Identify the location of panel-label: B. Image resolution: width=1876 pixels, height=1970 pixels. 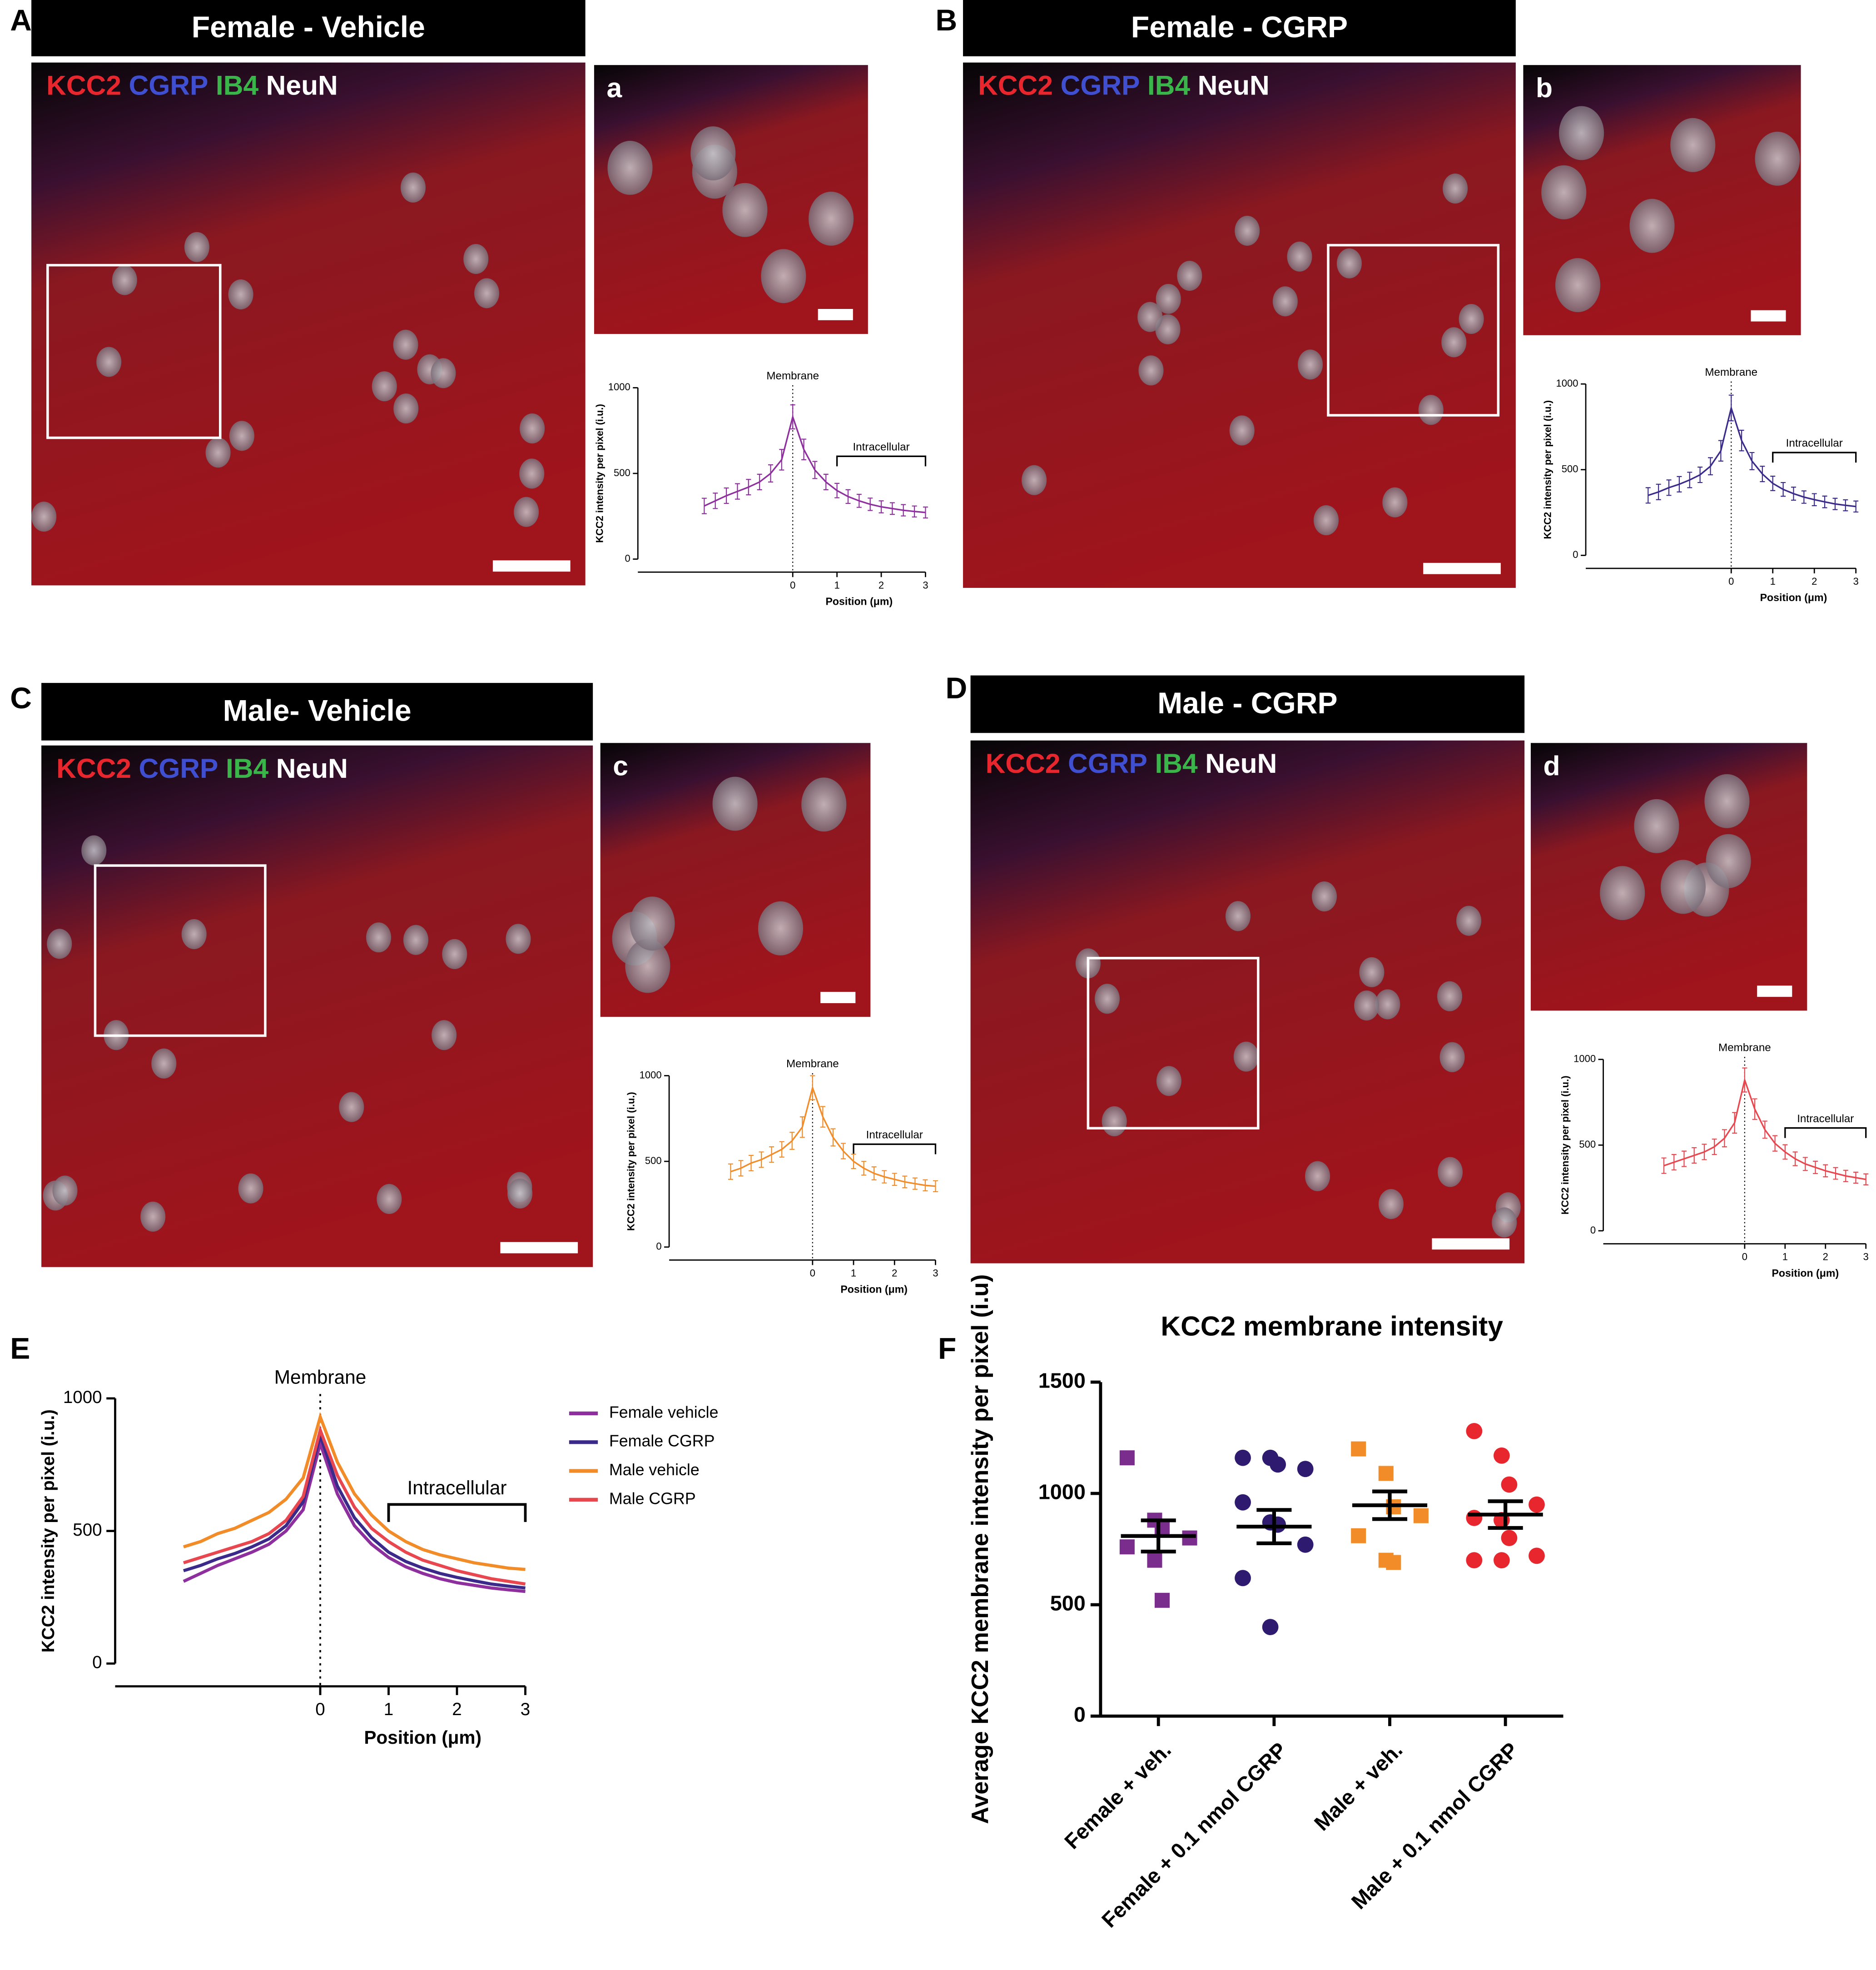
(946, 20).